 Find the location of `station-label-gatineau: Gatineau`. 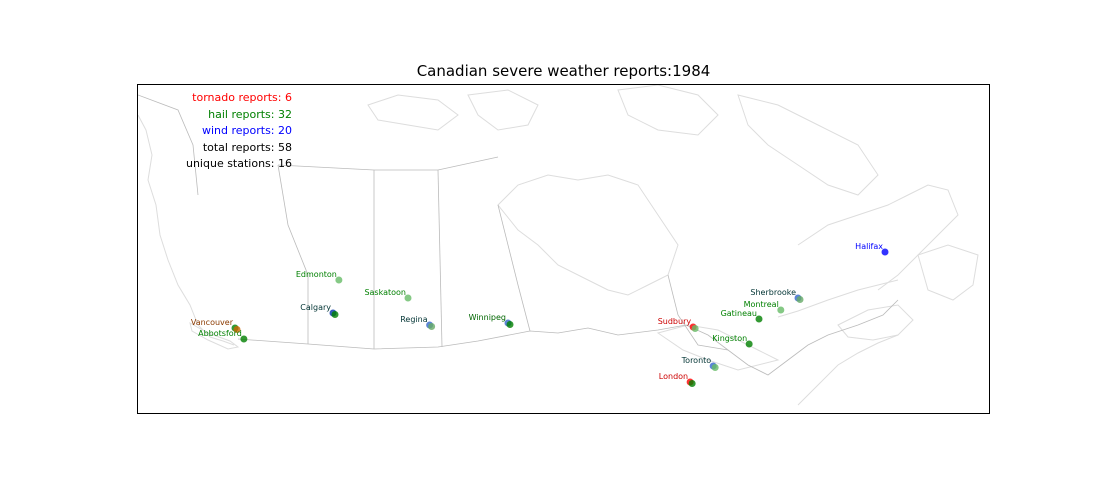

station-label-gatineau: Gatineau is located at coordinates (739, 313).